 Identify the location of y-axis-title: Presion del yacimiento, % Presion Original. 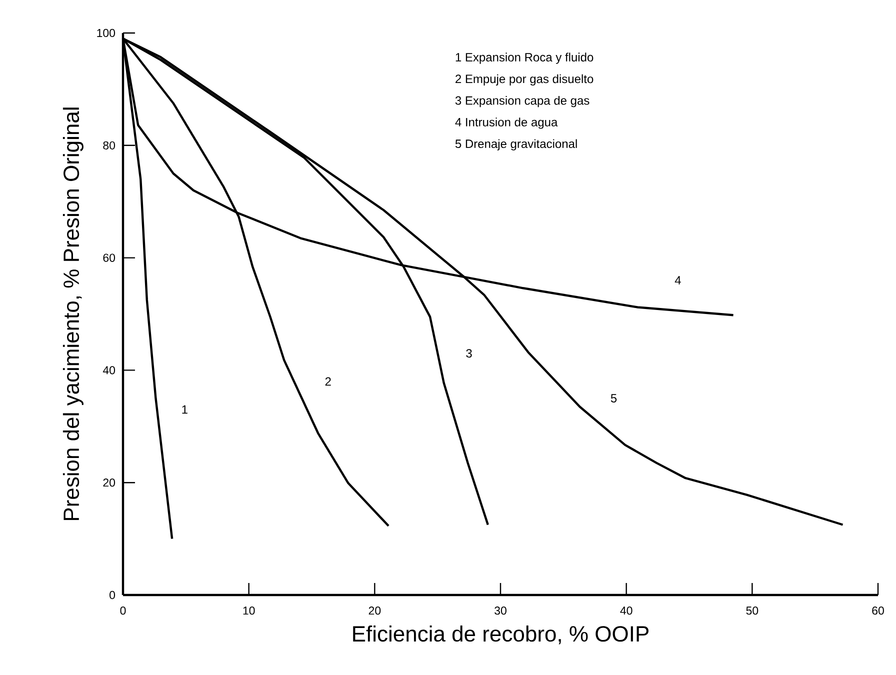
(73, 314).